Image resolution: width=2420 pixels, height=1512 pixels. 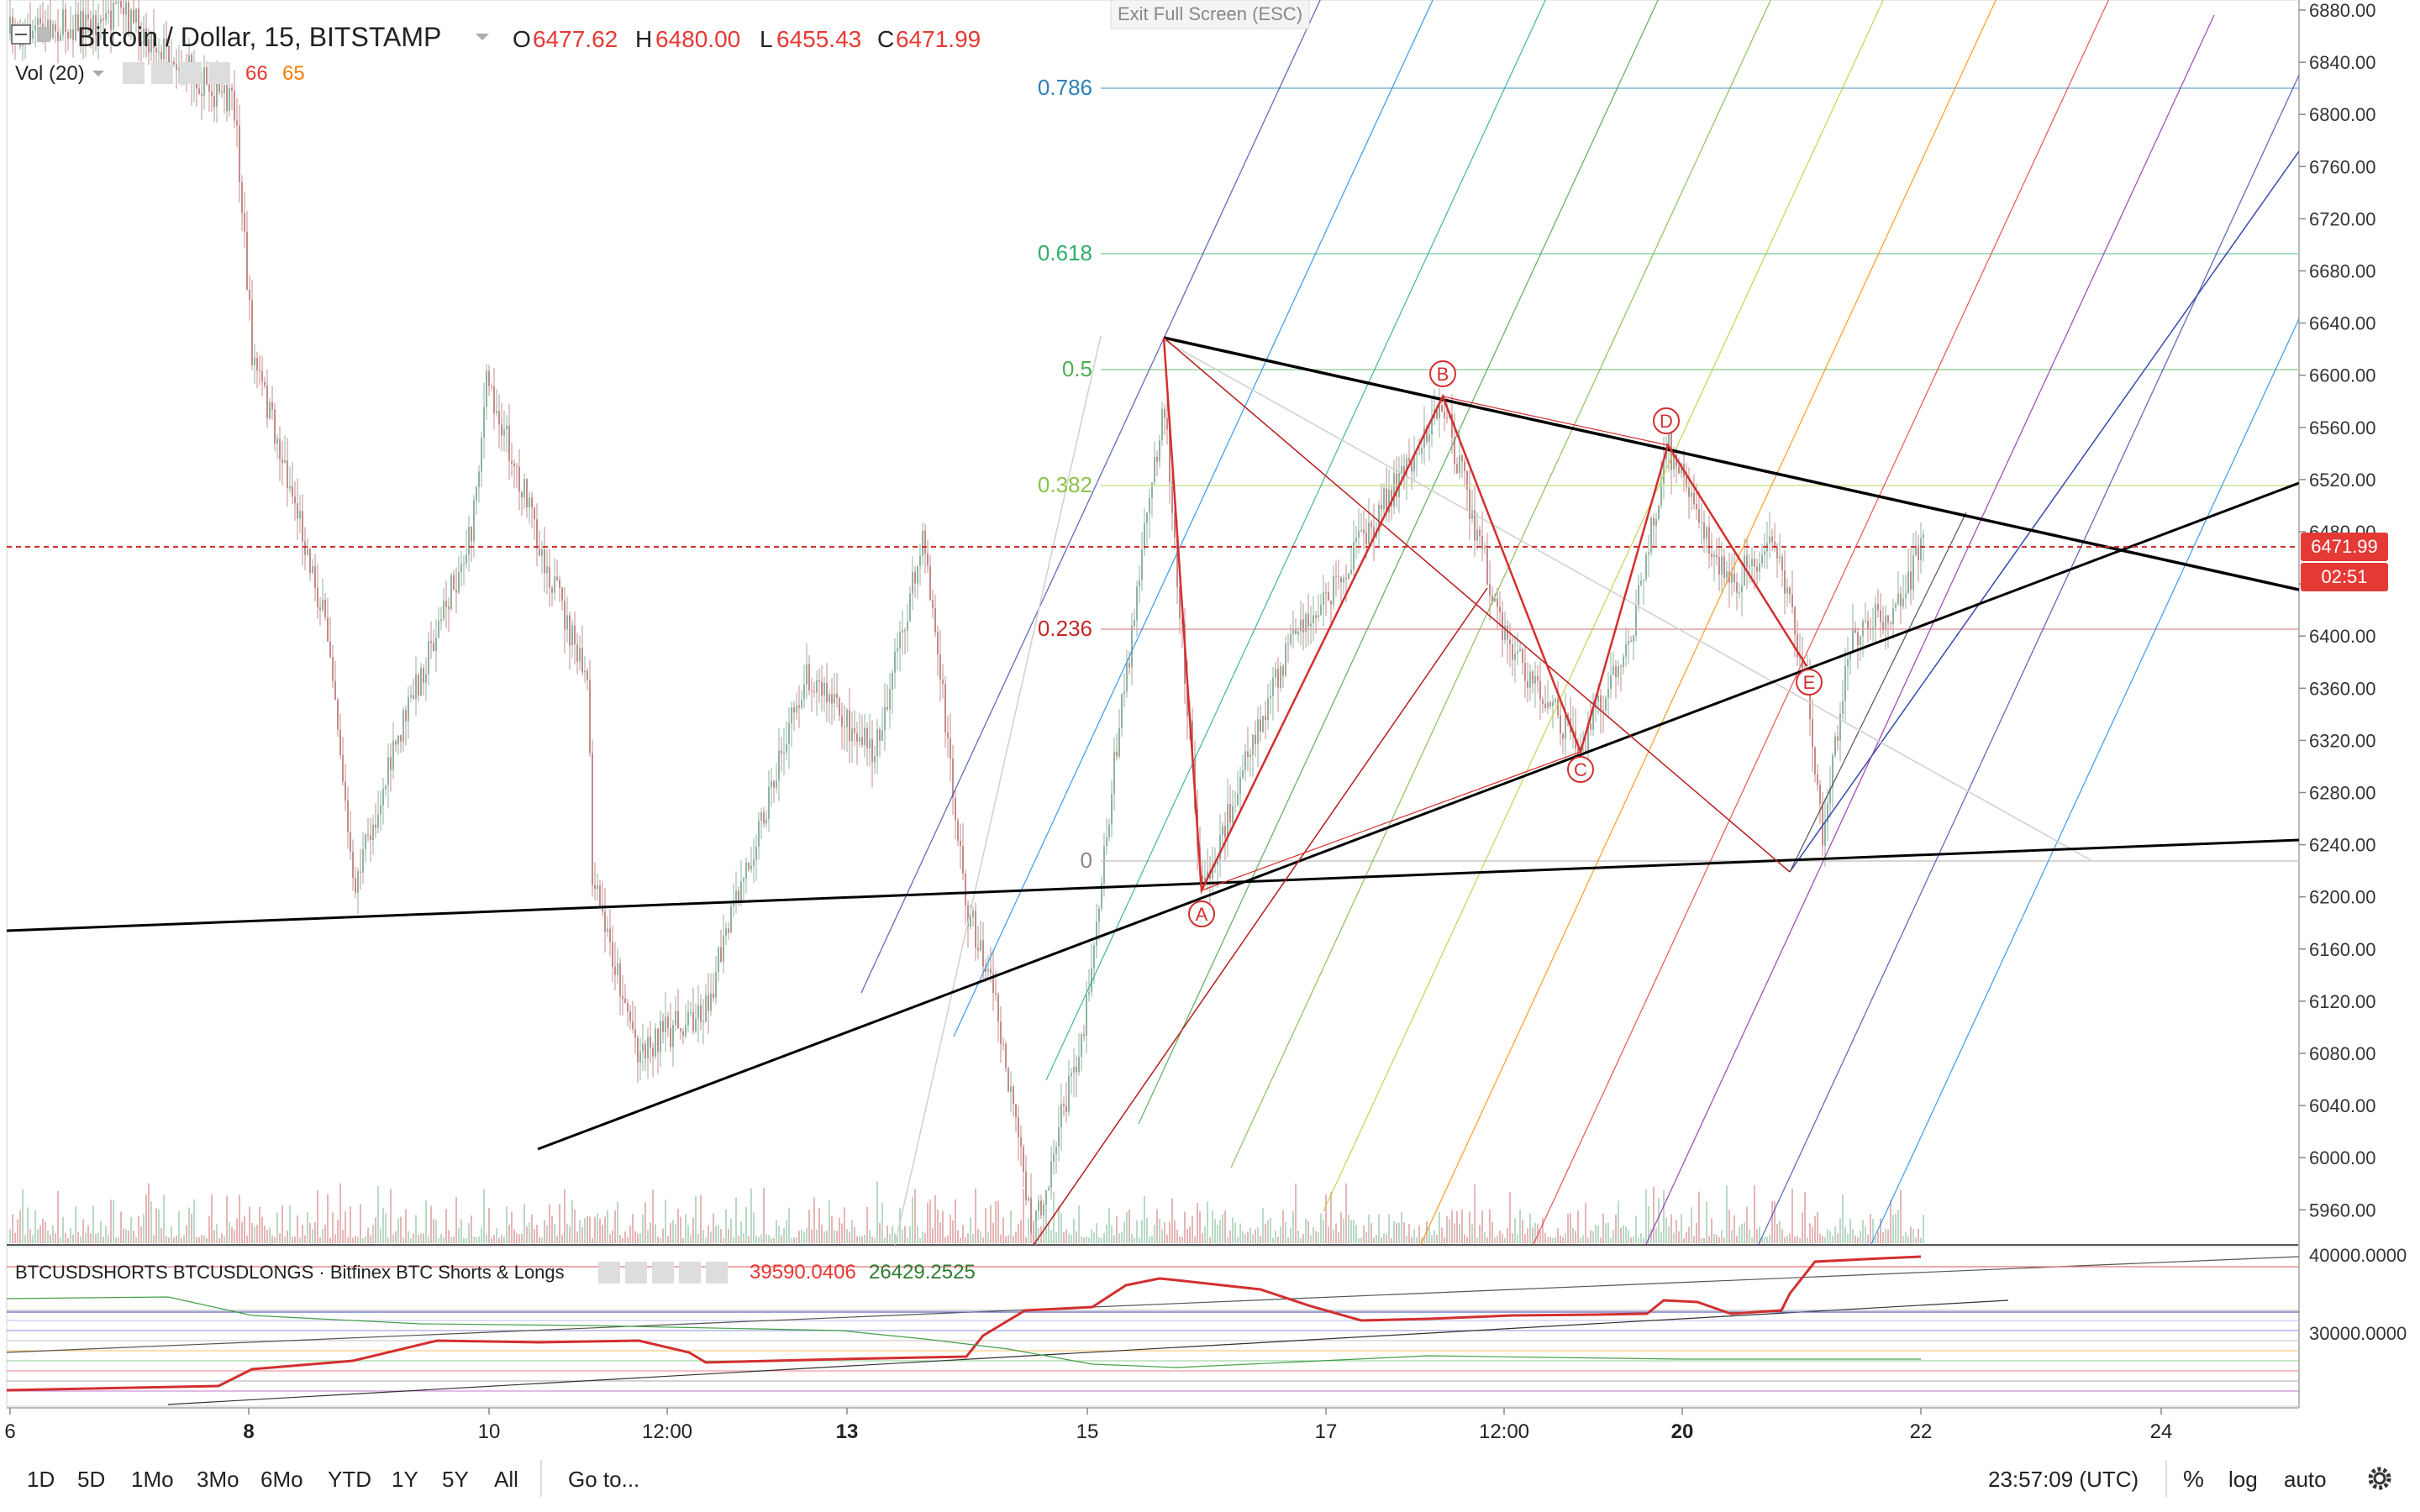 I want to click on source-icon, so click(x=663, y=1273).